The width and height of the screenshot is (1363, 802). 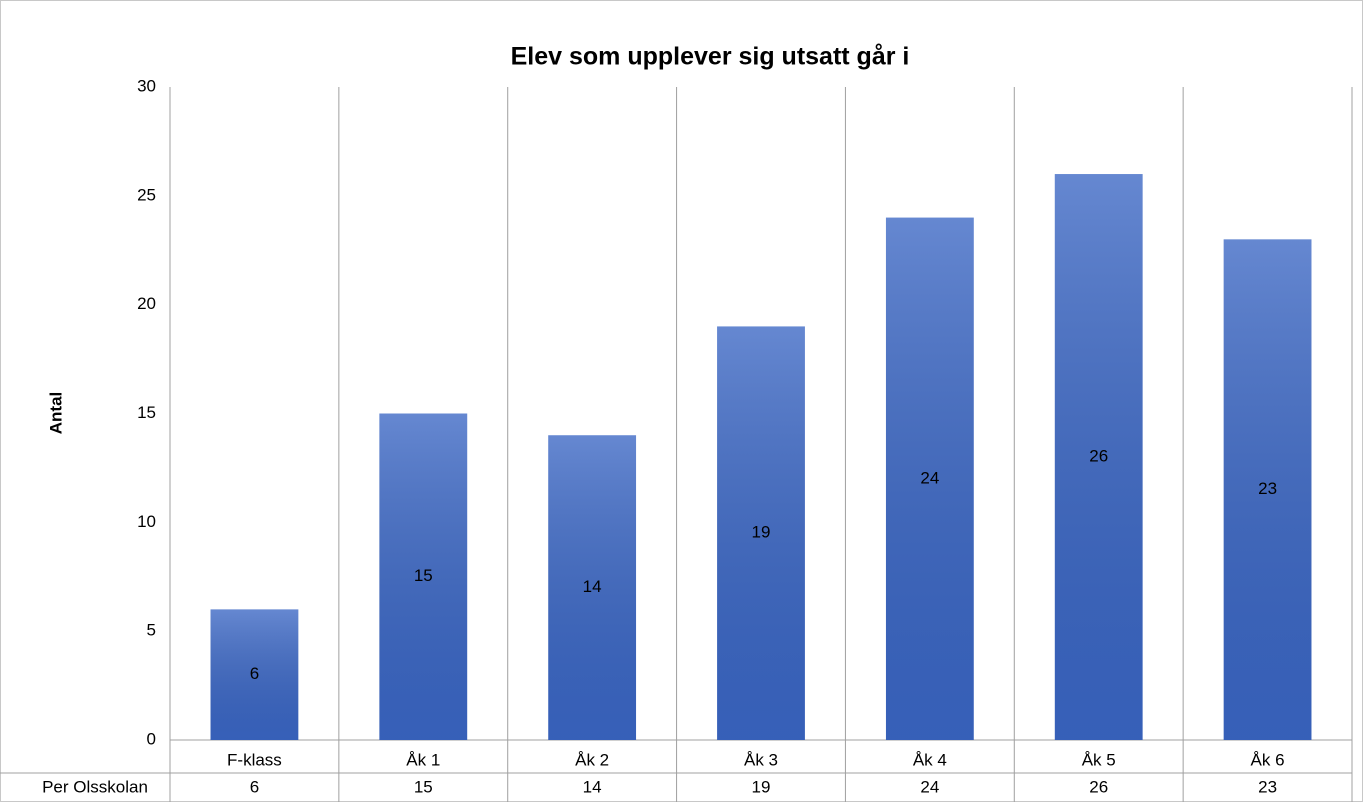 What do you see at coordinates (710, 57) in the screenshot?
I see `chart-title: Elev som upplever sig utsatt går i` at bounding box center [710, 57].